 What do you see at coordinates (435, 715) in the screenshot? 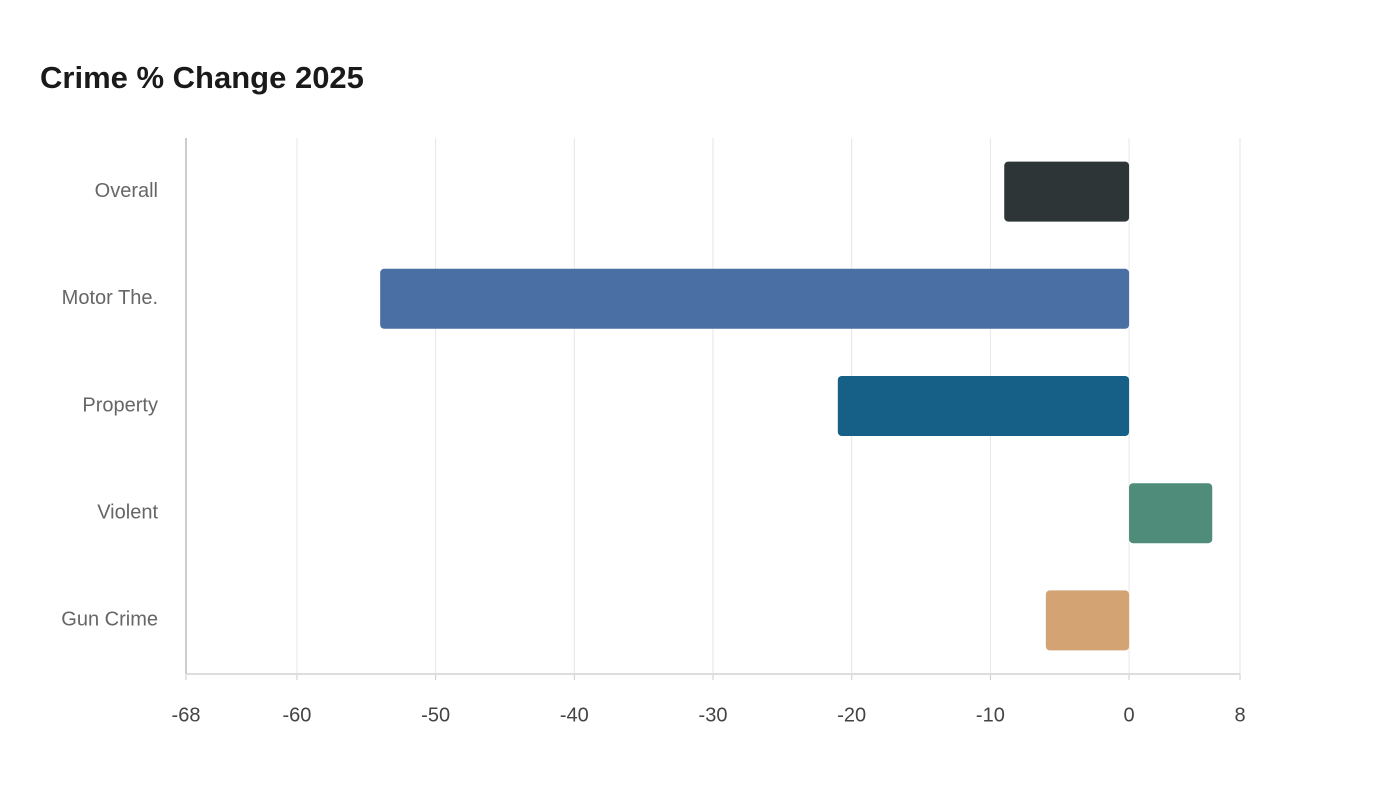
I see `x-tick-label: -50` at bounding box center [435, 715].